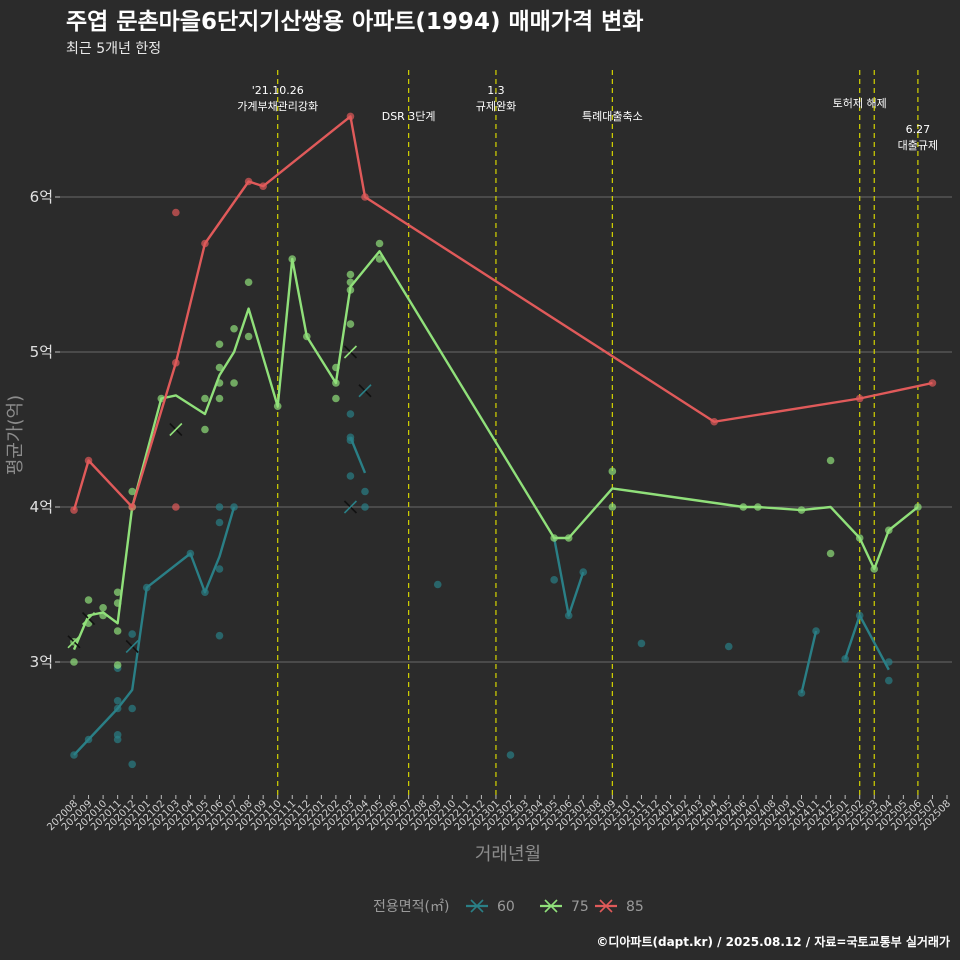 The image size is (960, 960). I want to click on event-label-2-0: 1.3, so click(496, 90).